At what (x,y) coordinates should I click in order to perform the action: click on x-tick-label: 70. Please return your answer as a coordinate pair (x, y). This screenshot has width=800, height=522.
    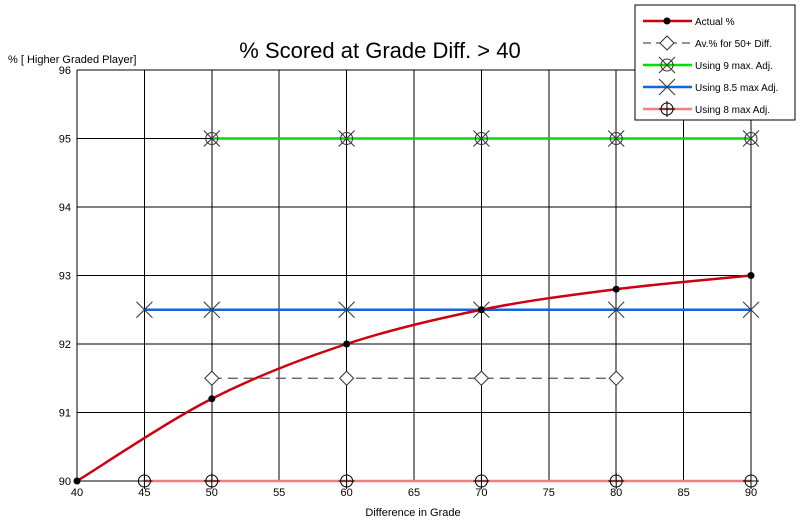
    Looking at the image, I should click on (481, 493).